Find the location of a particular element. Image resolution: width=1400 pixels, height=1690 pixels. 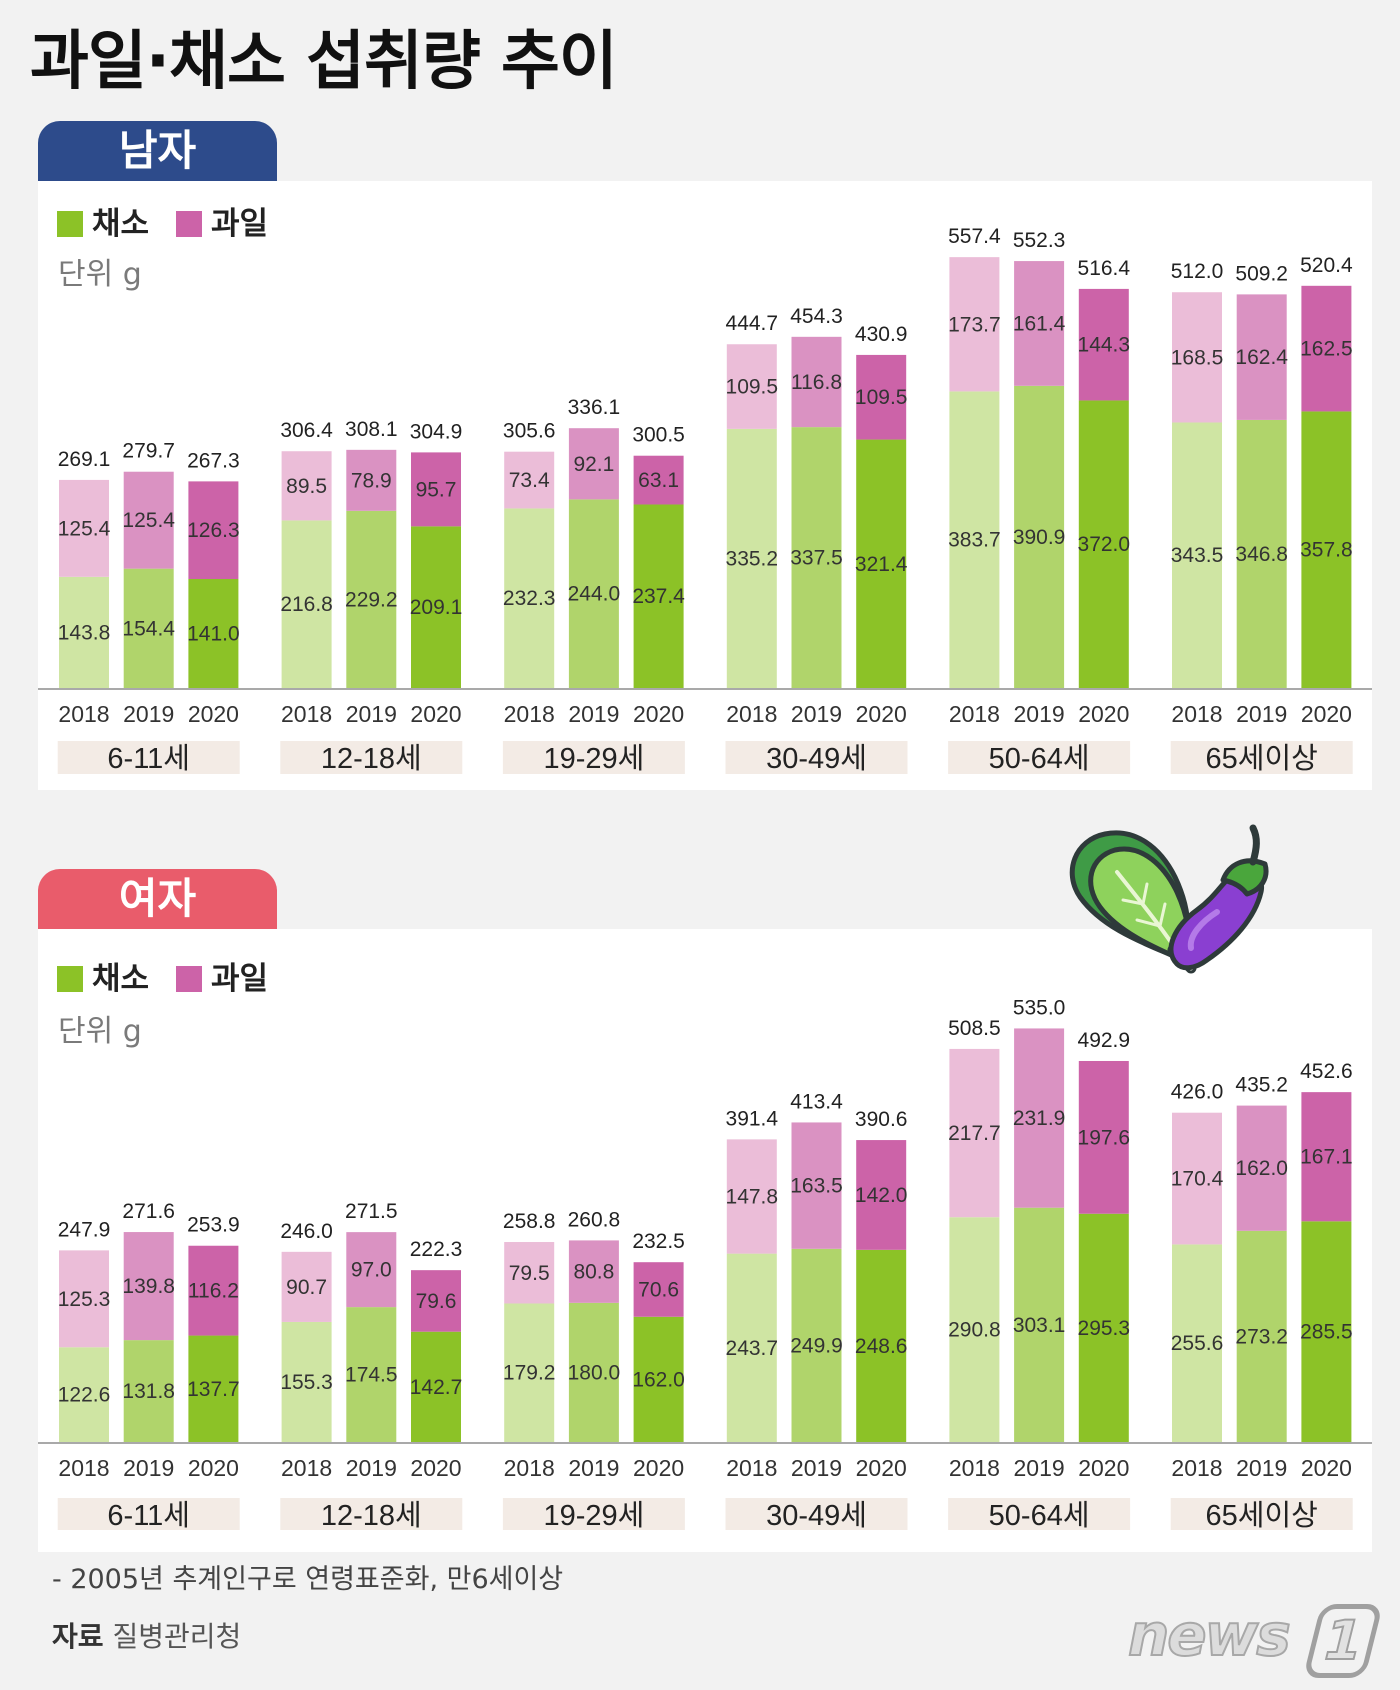

total-value-label: 306.4 is located at coordinates (306, 430).